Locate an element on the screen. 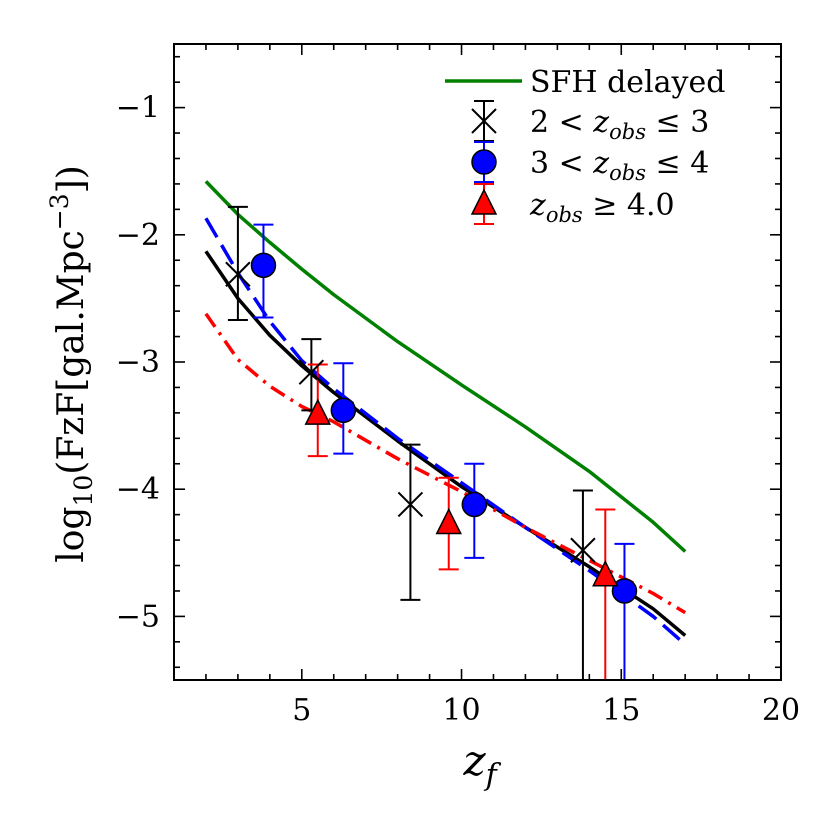 Image resolution: width=830 pixels, height=830 pixels. x-axis-label: zf is located at coordinates (482, 764).